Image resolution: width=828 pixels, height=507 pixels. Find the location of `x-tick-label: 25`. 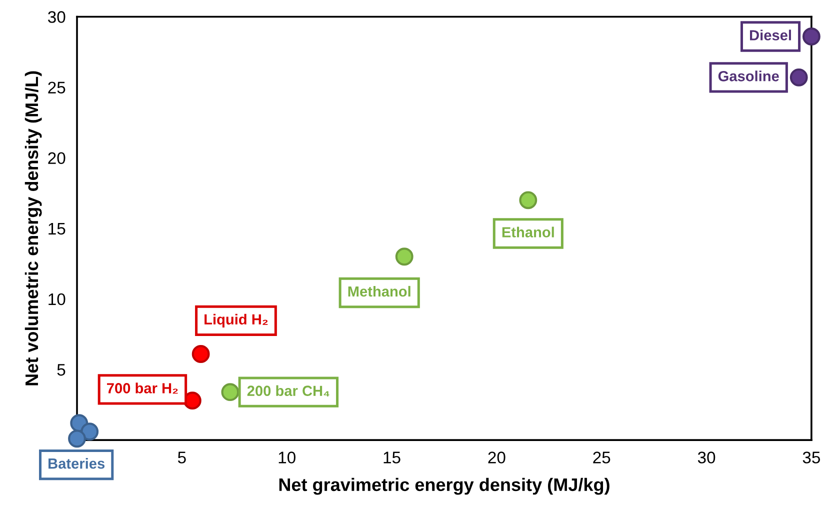

x-tick-label: 25 is located at coordinates (601, 458).